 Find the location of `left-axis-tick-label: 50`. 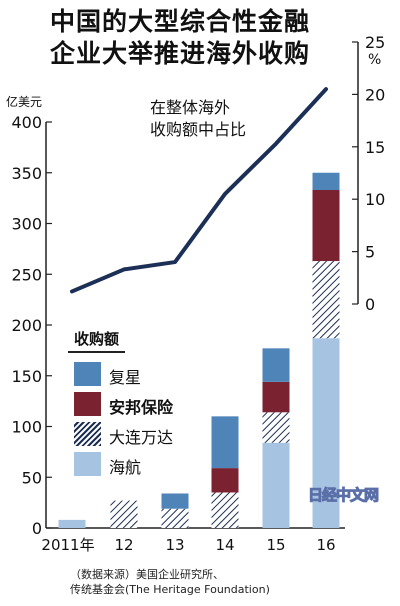

left-axis-tick-label: 50 is located at coordinates (32, 477).